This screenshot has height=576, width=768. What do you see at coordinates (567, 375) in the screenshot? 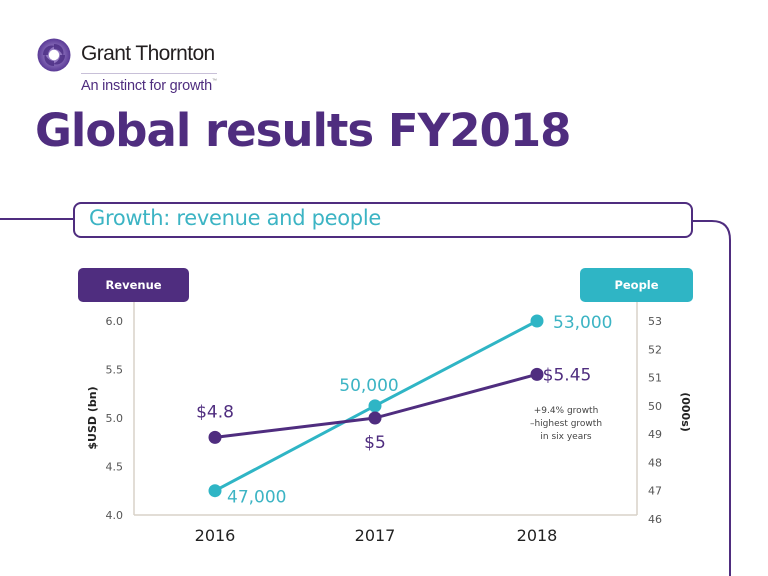
I see `revenue-data-label: $5.45` at bounding box center [567, 375].